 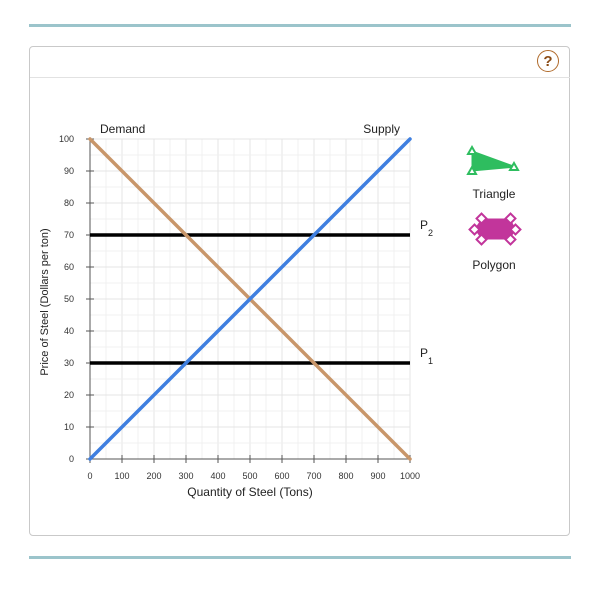 What do you see at coordinates (69, 427) in the screenshot?
I see `y-tick-label: 10` at bounding box center [69, 427].